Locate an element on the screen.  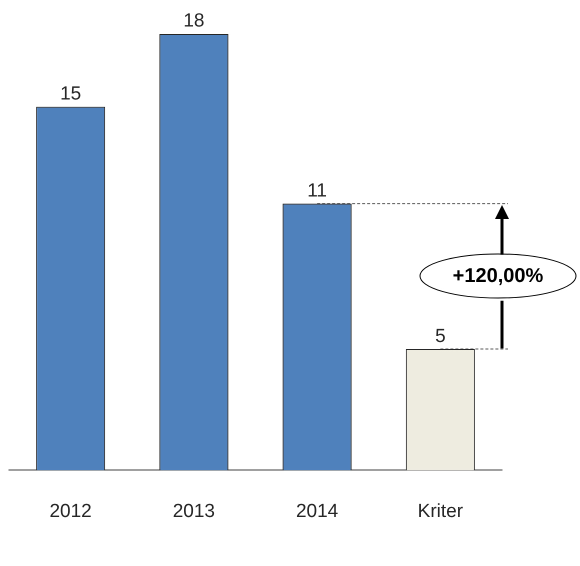
x-tick-label: Kriter is located at coordinates (441, 511).